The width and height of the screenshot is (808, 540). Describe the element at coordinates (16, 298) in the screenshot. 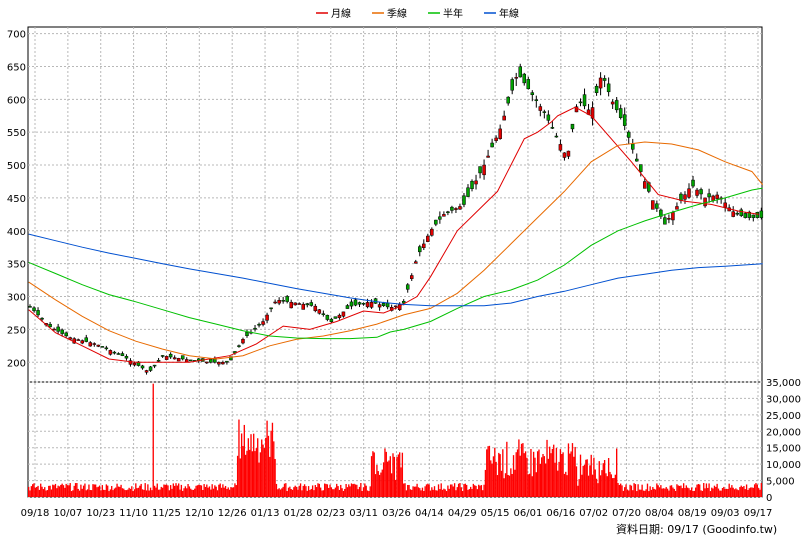

I see `price-tick-label-2: 300` at that location.